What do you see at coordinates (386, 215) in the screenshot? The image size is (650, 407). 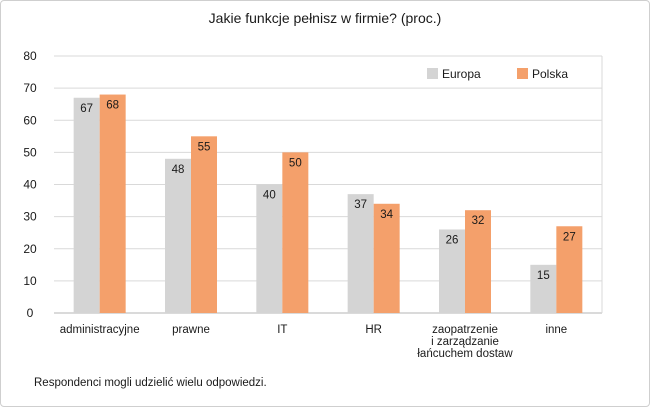 I see `data-label: 34` at bounding box center [386, 215].